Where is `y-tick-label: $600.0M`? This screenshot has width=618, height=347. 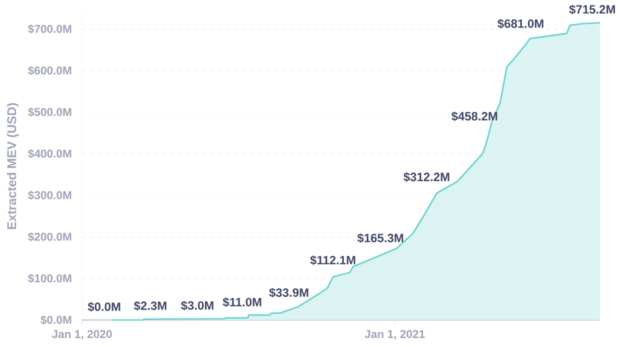 y-tick-label: $600.0M is located at coordinates (50, 71).